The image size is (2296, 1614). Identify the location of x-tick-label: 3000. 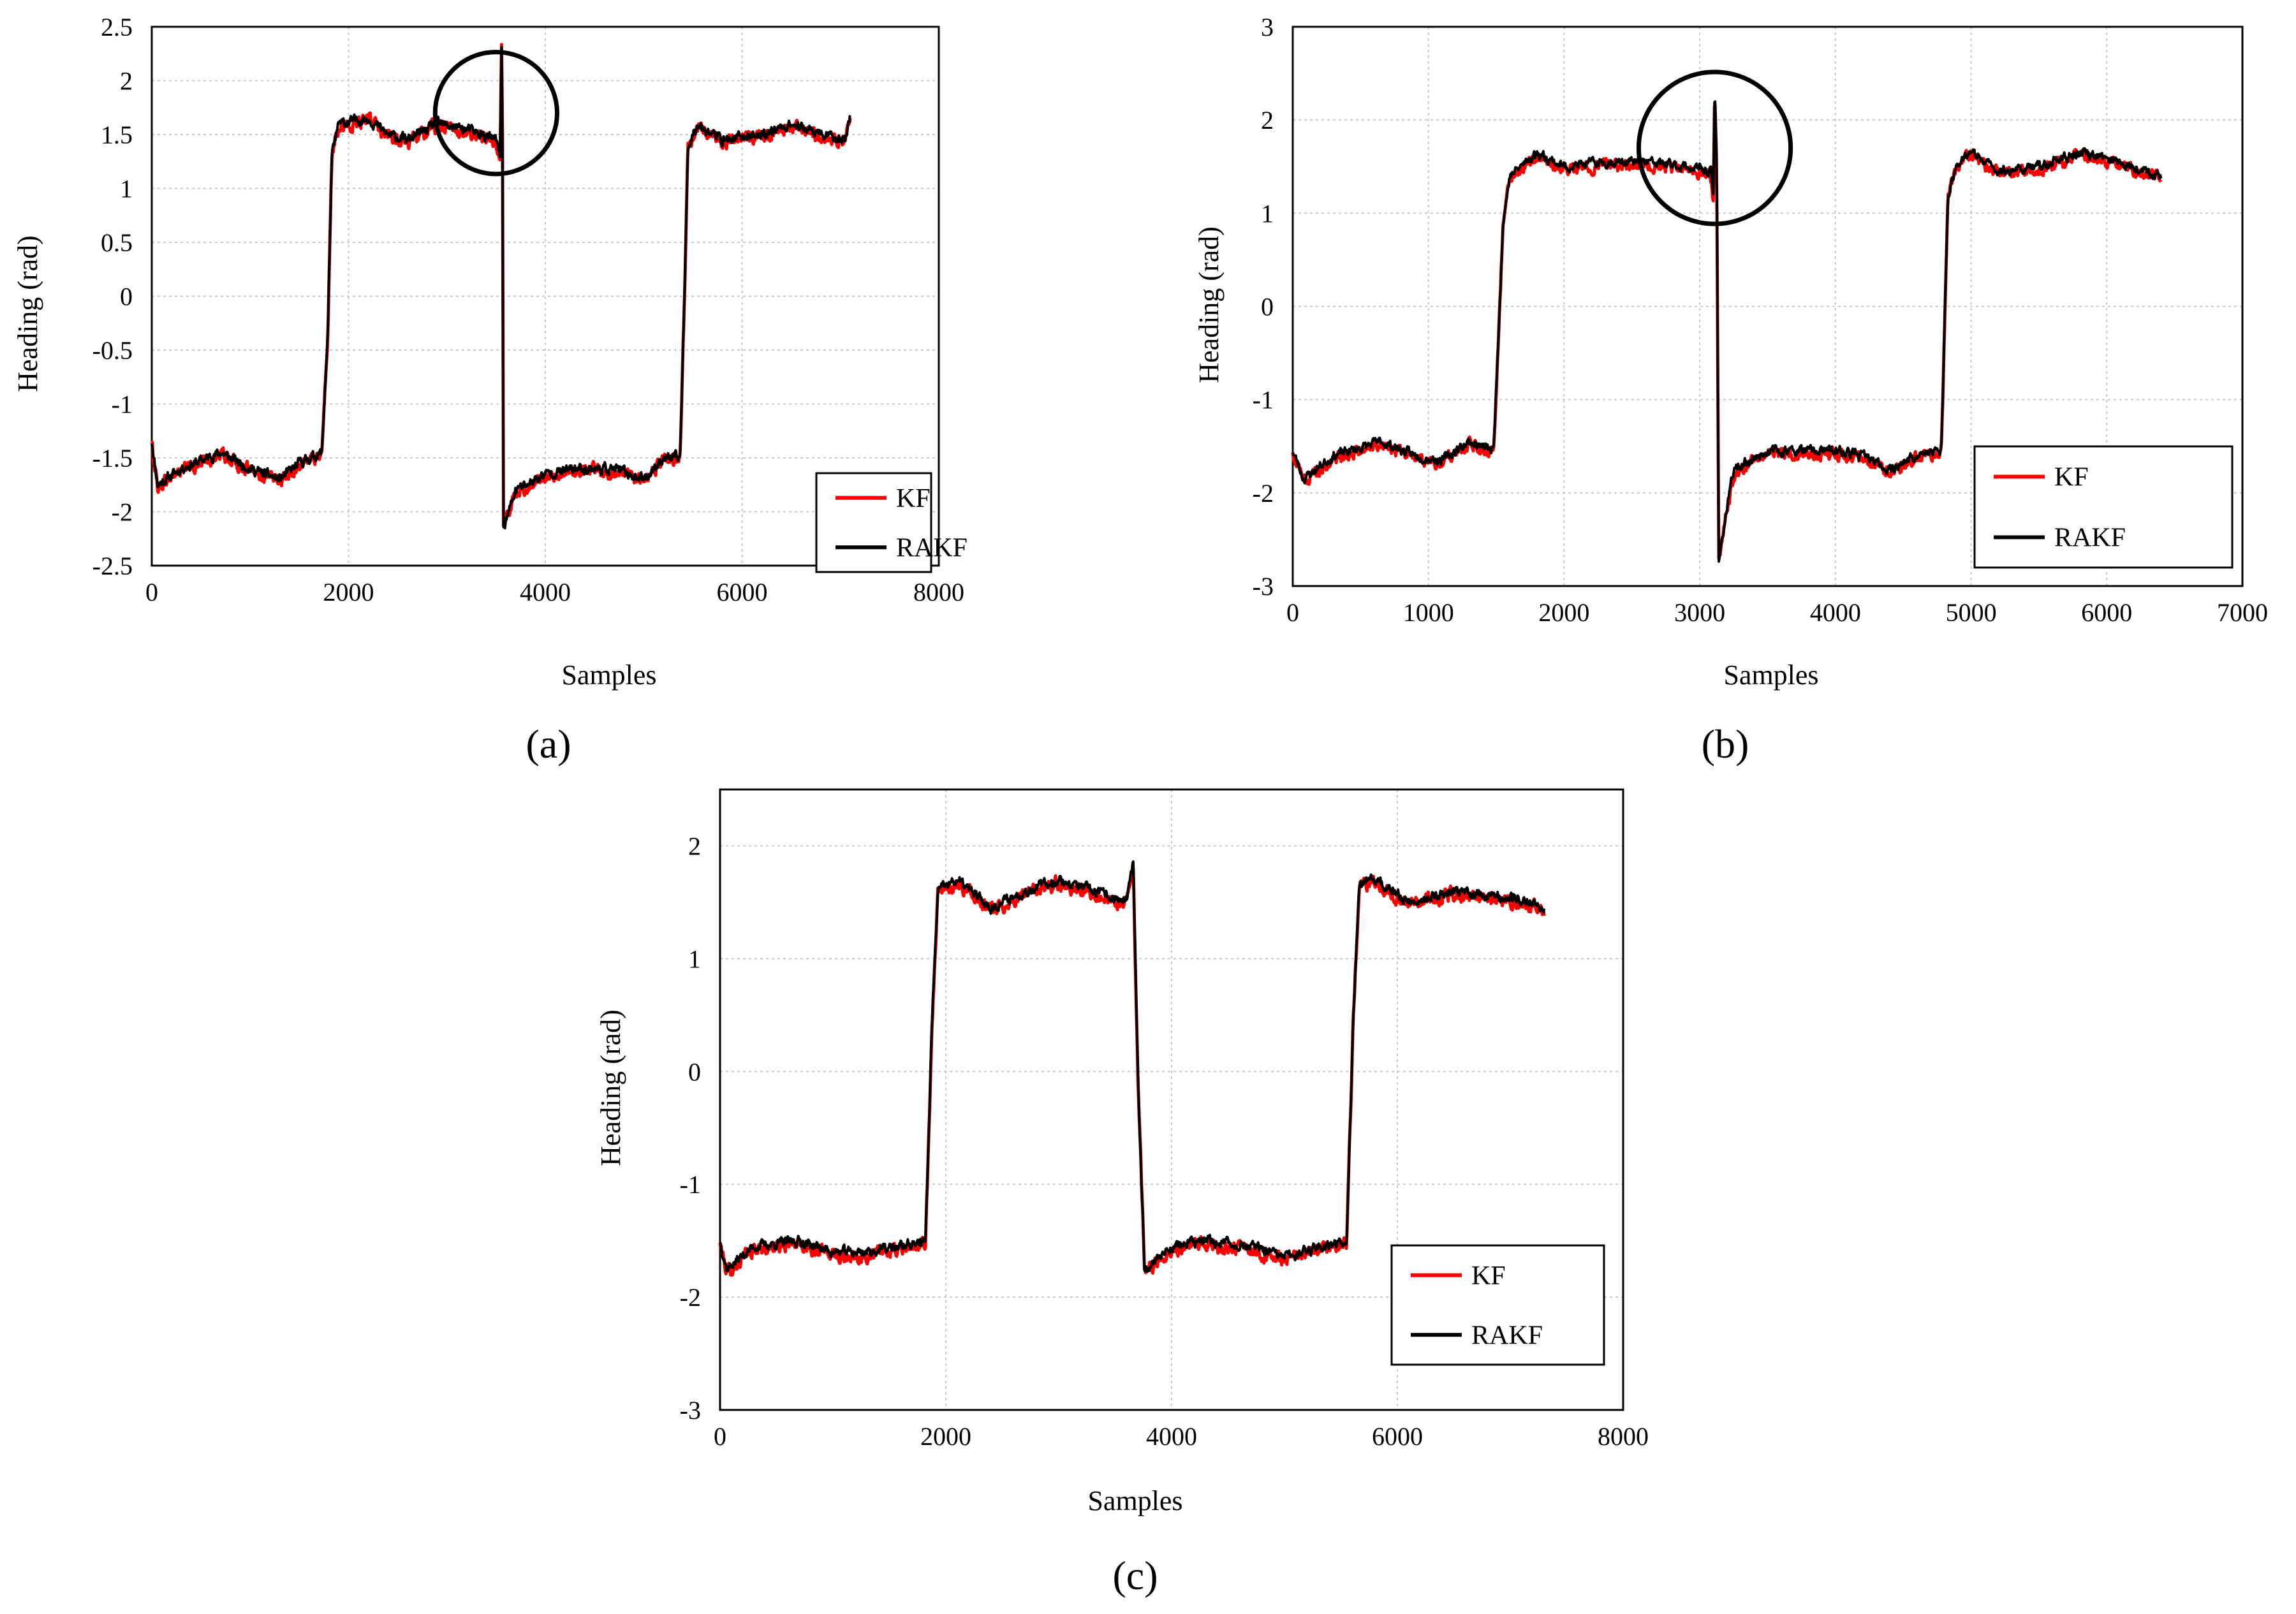
(1699, 612).